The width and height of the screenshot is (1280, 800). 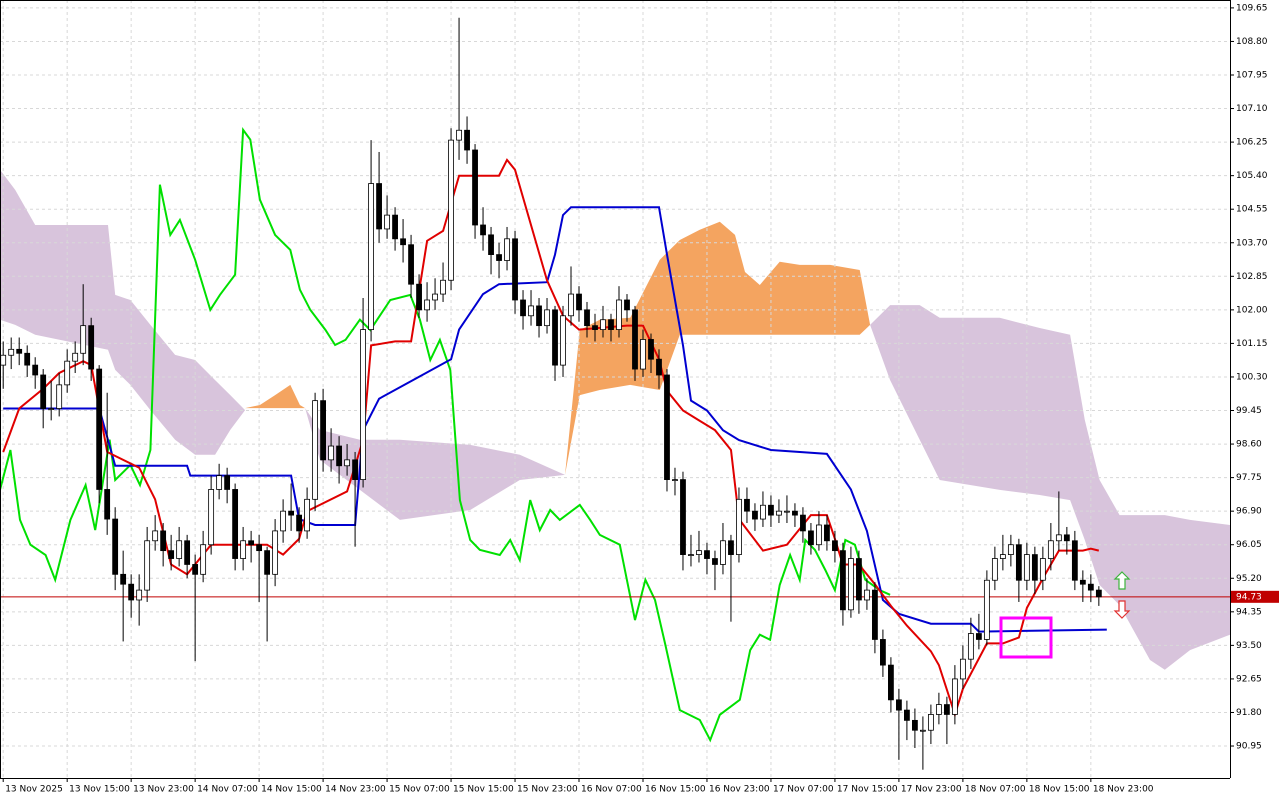 I want to click on y-tick-label: 107.95, so click(x=1252, y=75).